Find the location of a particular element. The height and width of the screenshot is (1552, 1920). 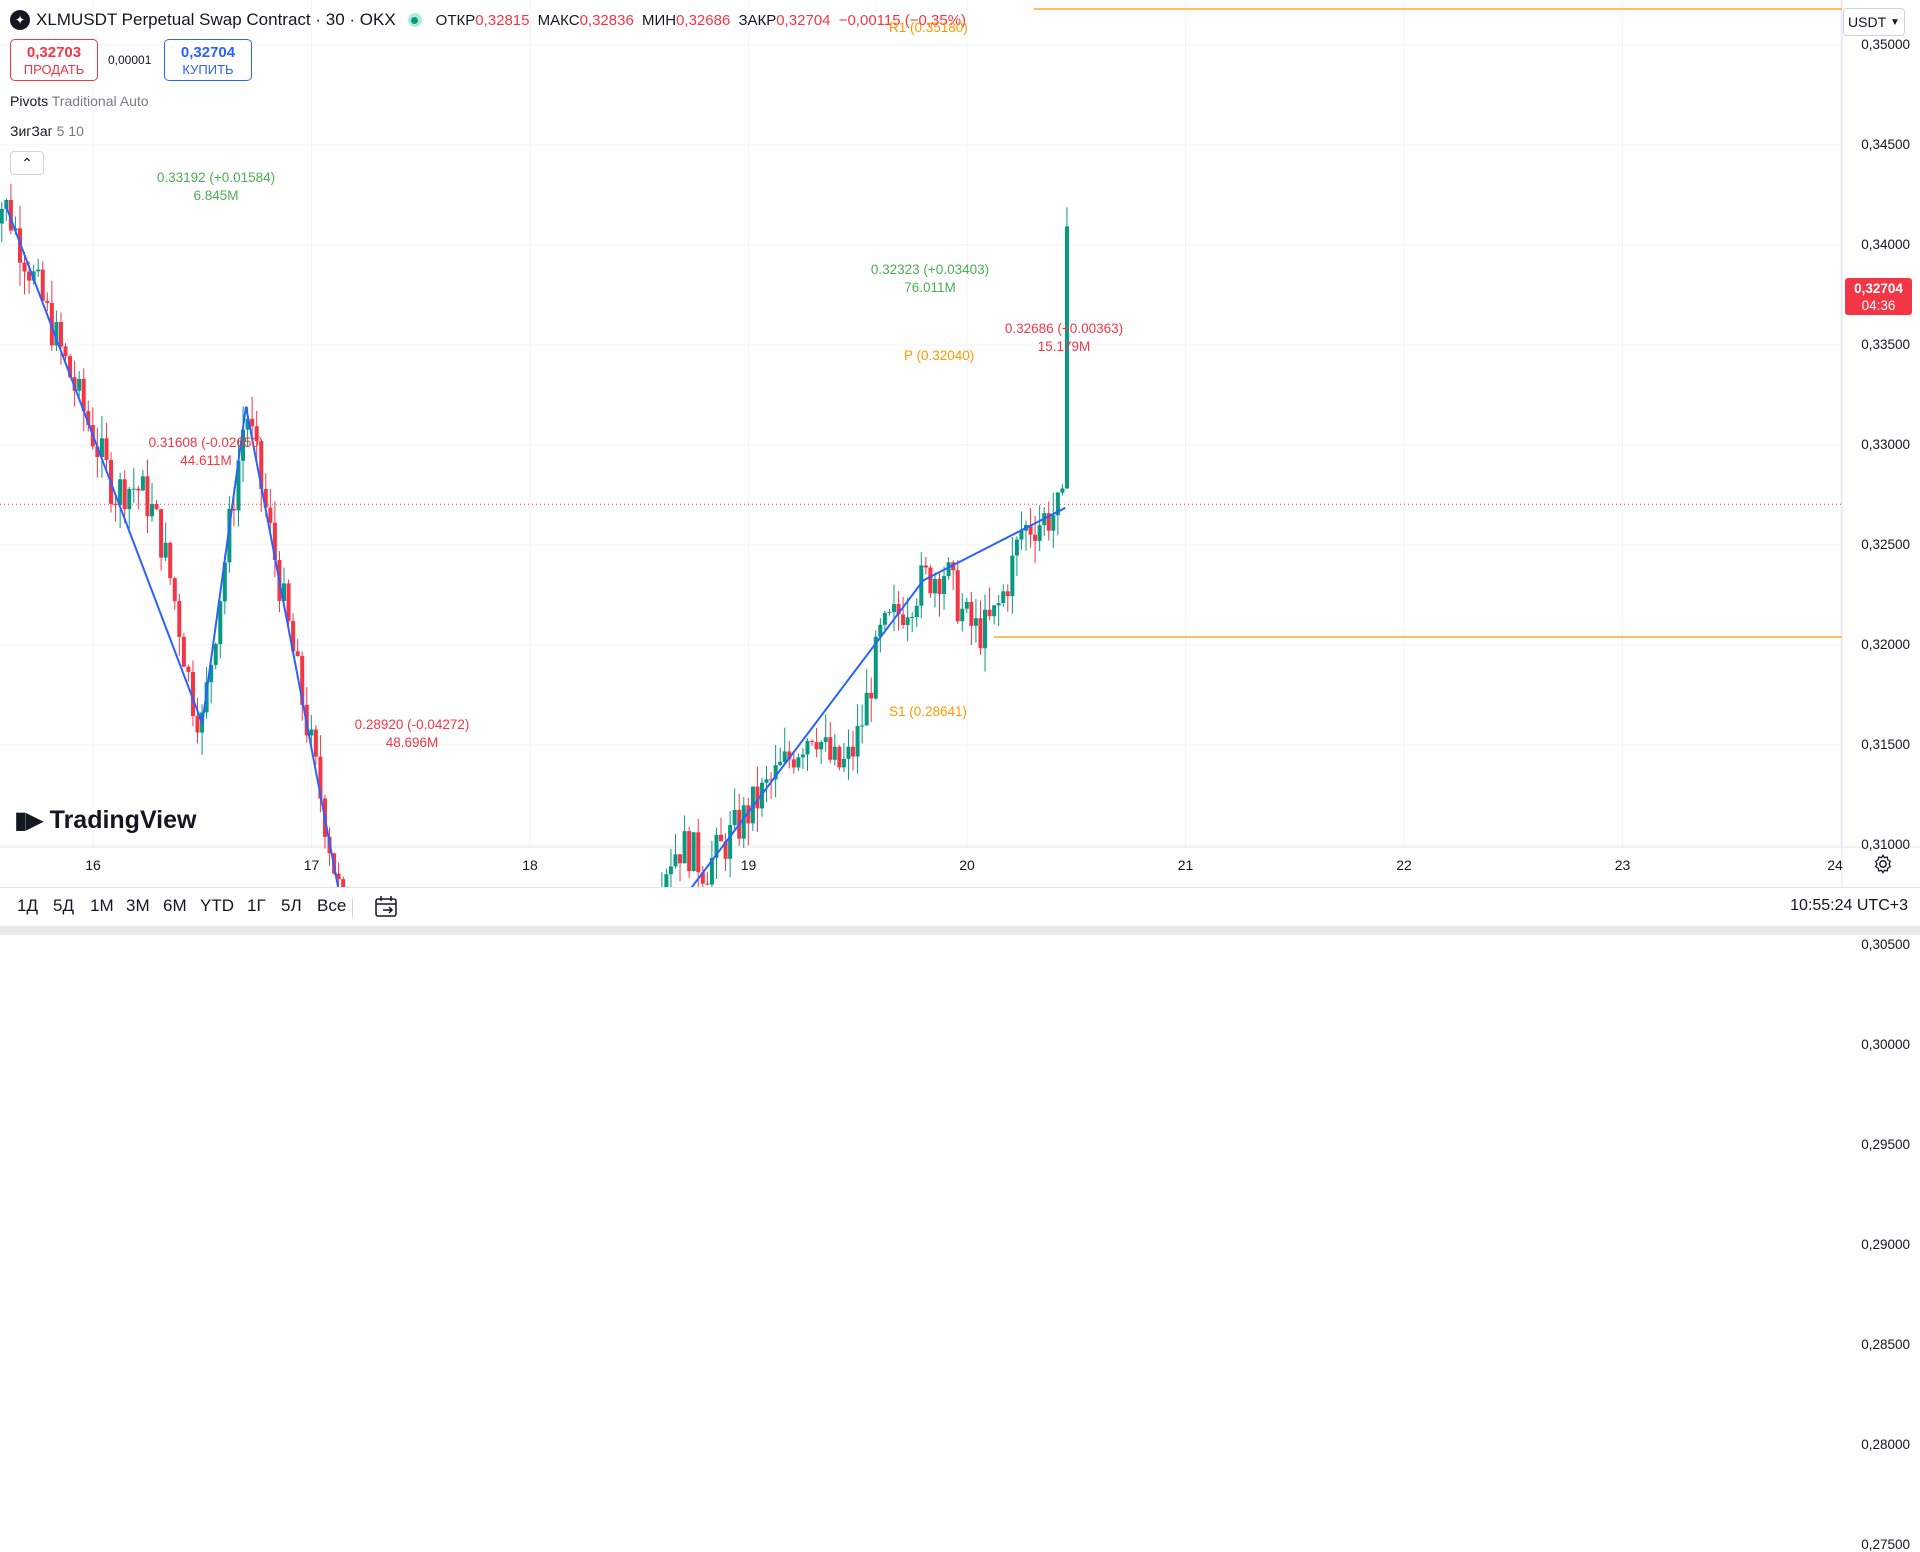

range-5y-button: 5Л is located at coordinates (291, 905).